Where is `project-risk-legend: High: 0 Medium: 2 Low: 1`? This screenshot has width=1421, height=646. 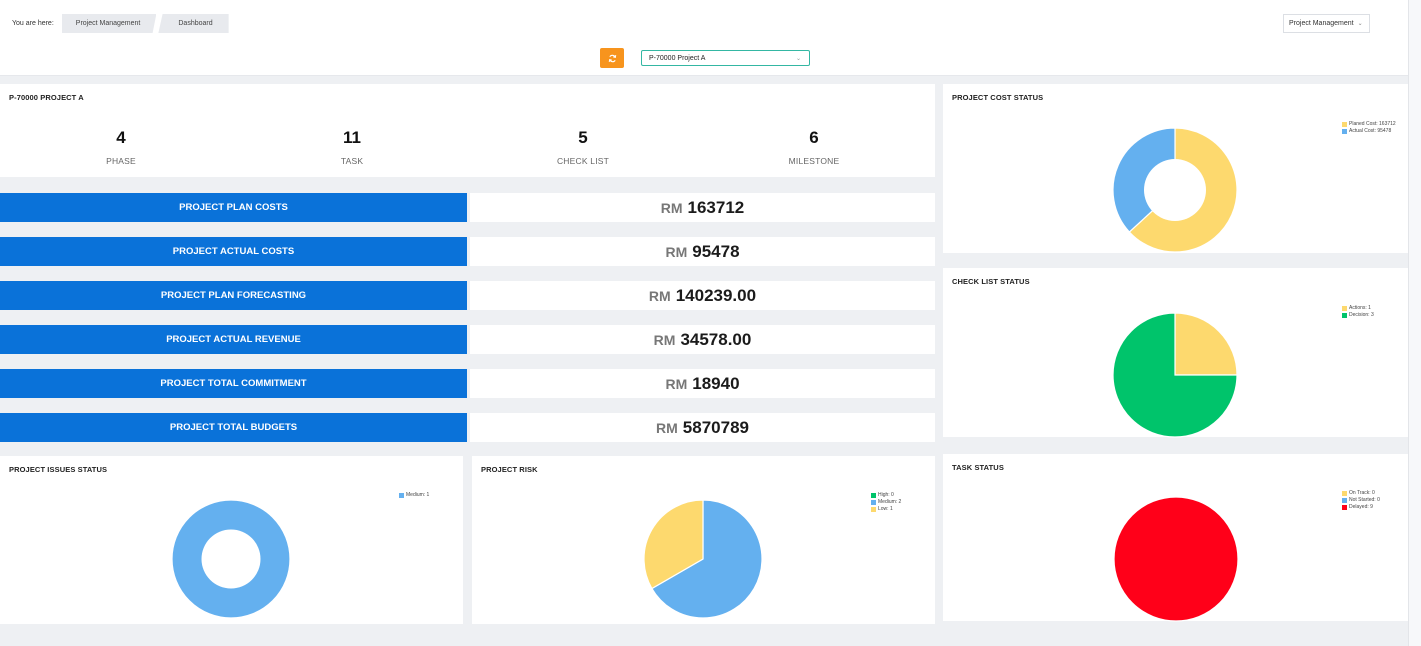
project-risk-legend: High: 0 Medium: 2 Low: 1 is located at coordinates (901, 502).